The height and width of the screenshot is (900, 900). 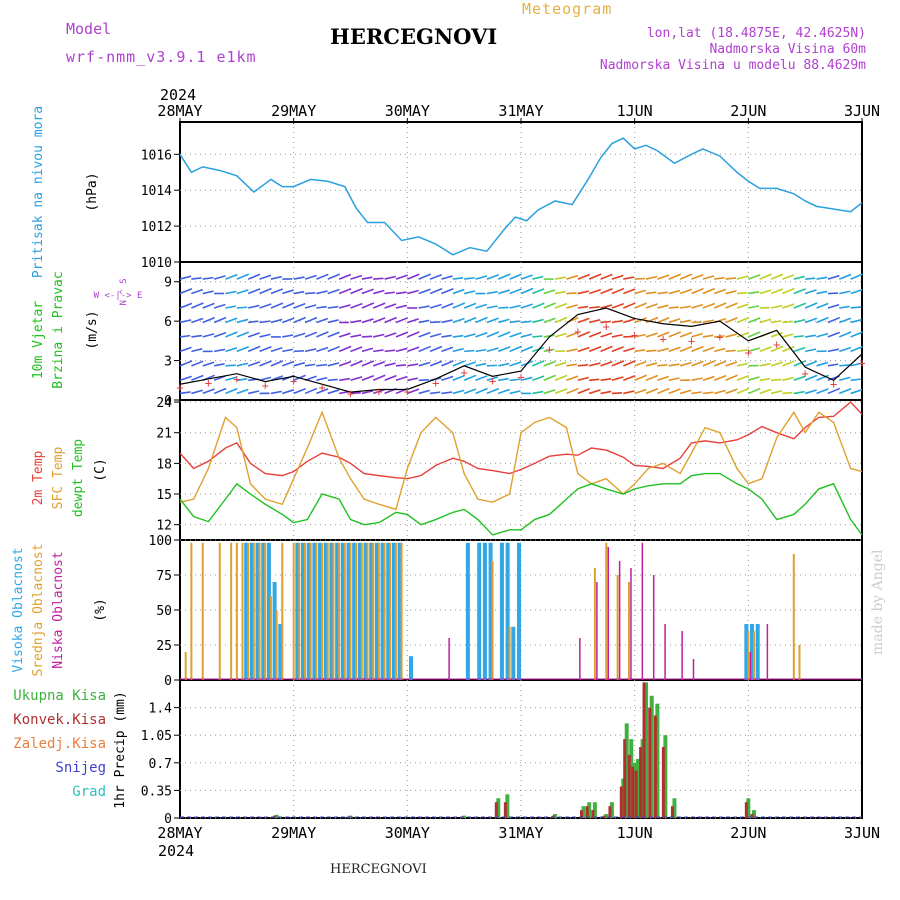 What do you see at coordinates (38, 477) in the screenshot?
I see `temp-ylabel: 2m Temp` at bounding box center [38, 477].